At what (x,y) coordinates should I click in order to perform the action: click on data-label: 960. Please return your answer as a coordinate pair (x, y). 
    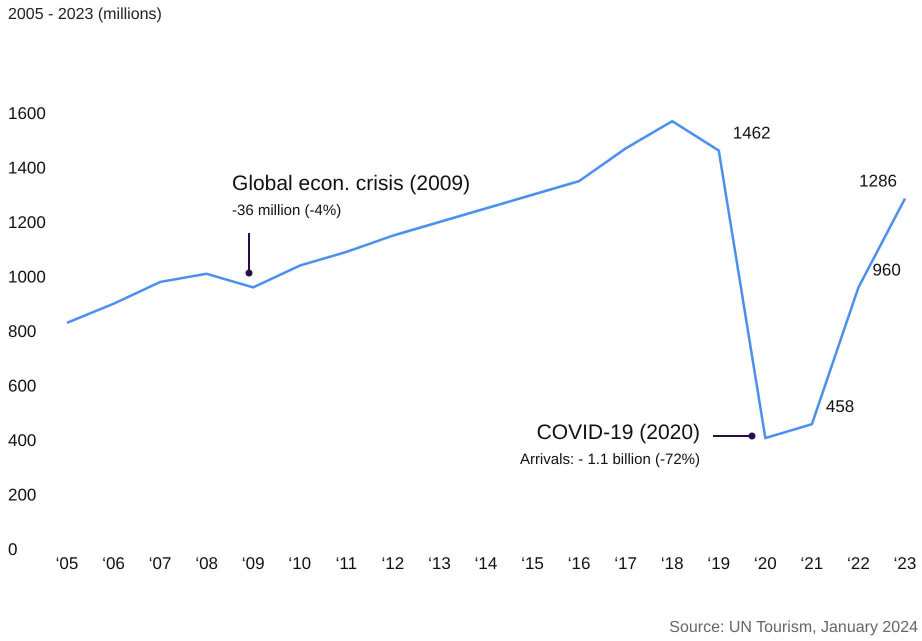
    Looking at the image, I should click on (886, 270).